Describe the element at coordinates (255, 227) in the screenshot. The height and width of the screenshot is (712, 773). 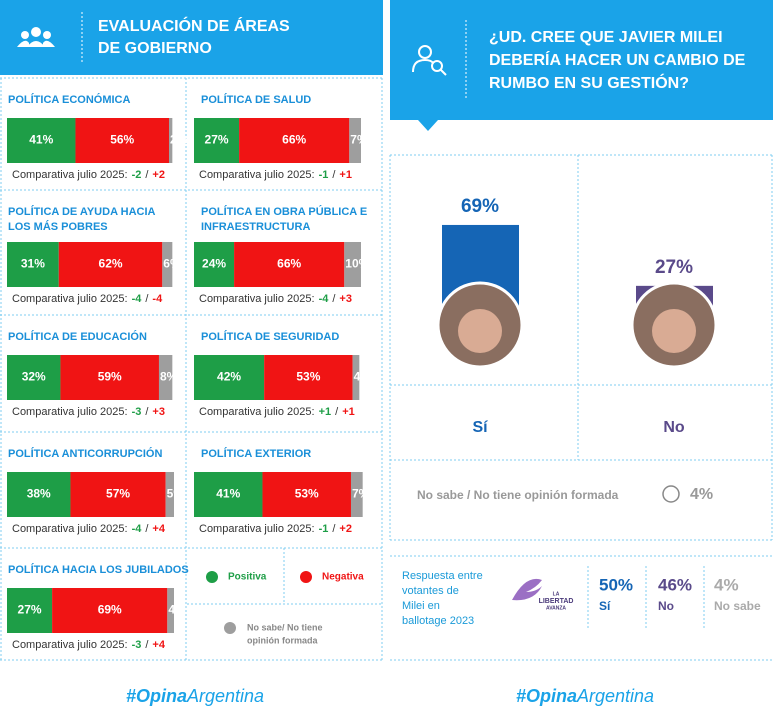
I see `area-title: INFRAESTRUCTURA` at that location.